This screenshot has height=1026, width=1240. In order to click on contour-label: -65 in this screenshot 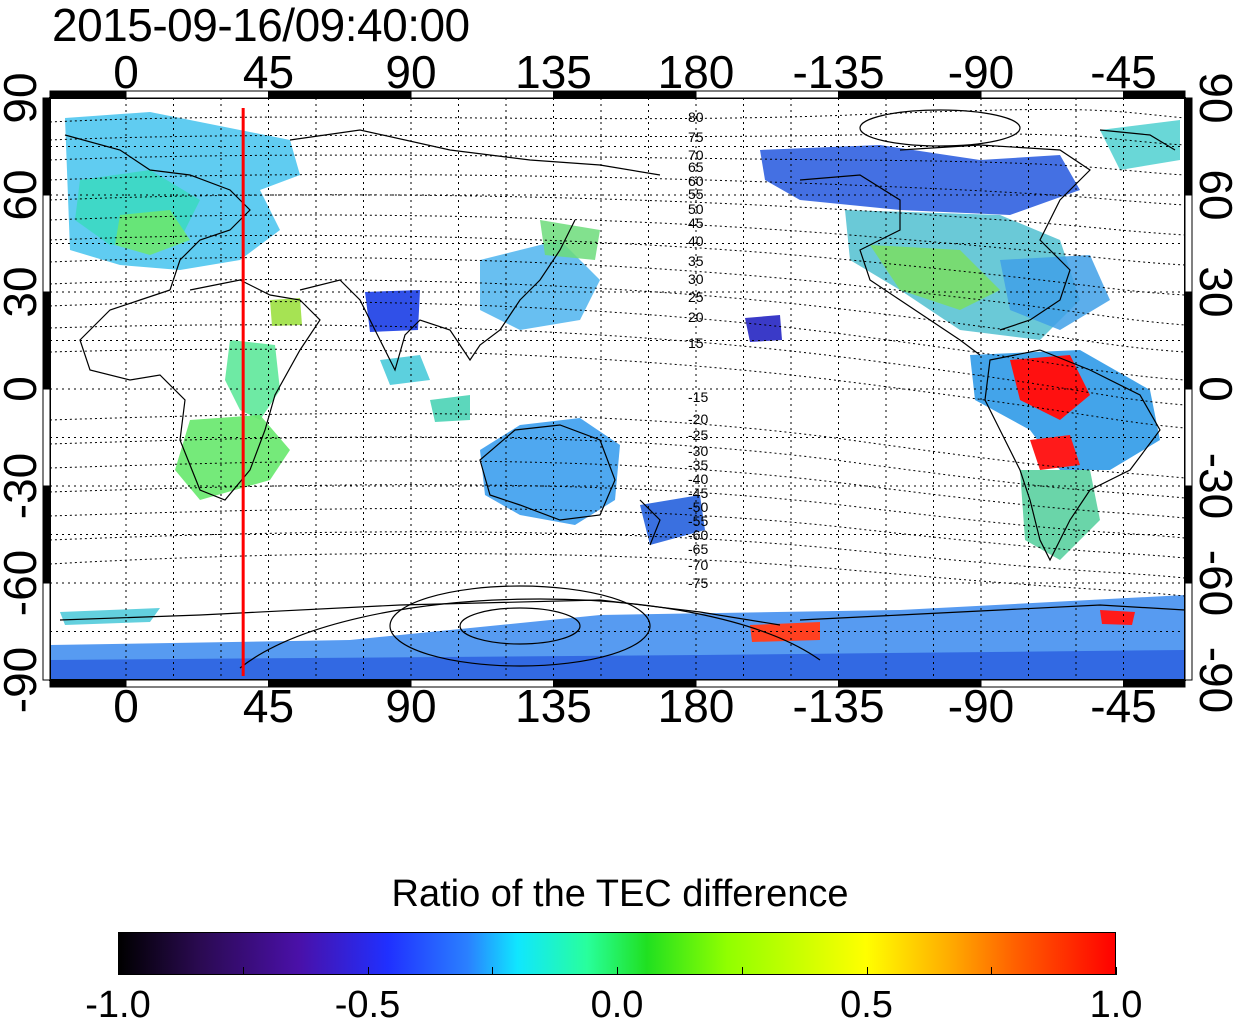, I will do `click(698, 549)`.